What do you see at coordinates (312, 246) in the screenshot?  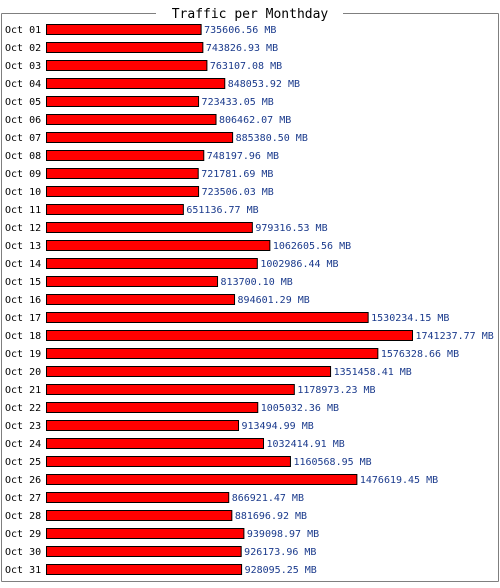 I see `value-label: 1062605.56 MB` at bounding box center [312, 246].